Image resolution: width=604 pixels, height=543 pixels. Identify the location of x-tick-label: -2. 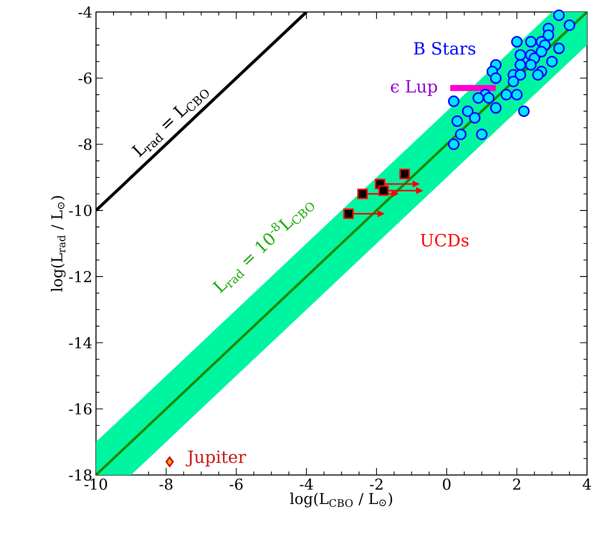
(376, 484).